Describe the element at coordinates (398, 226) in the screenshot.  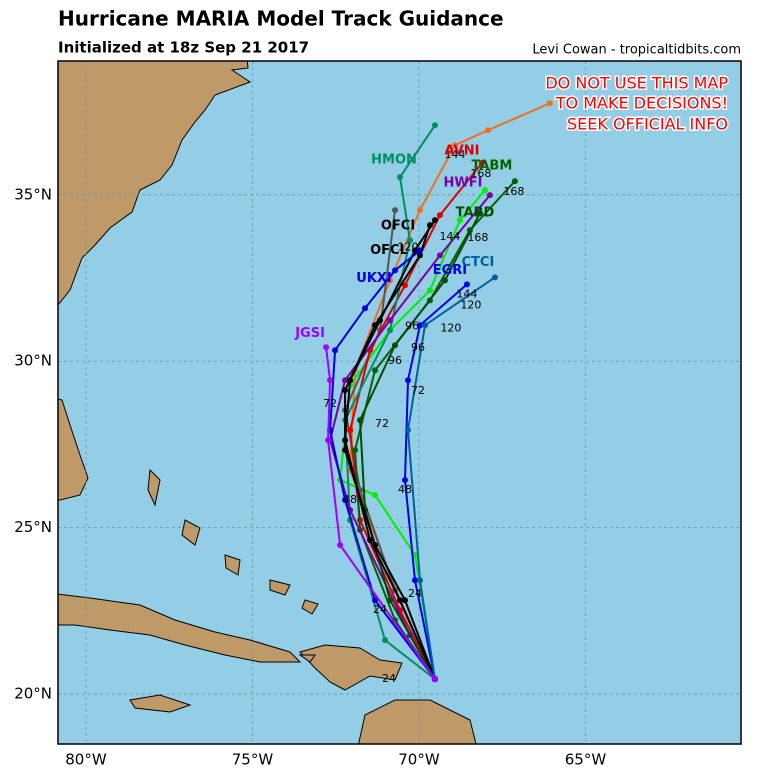
I see `model-label: OFCI` at that location.